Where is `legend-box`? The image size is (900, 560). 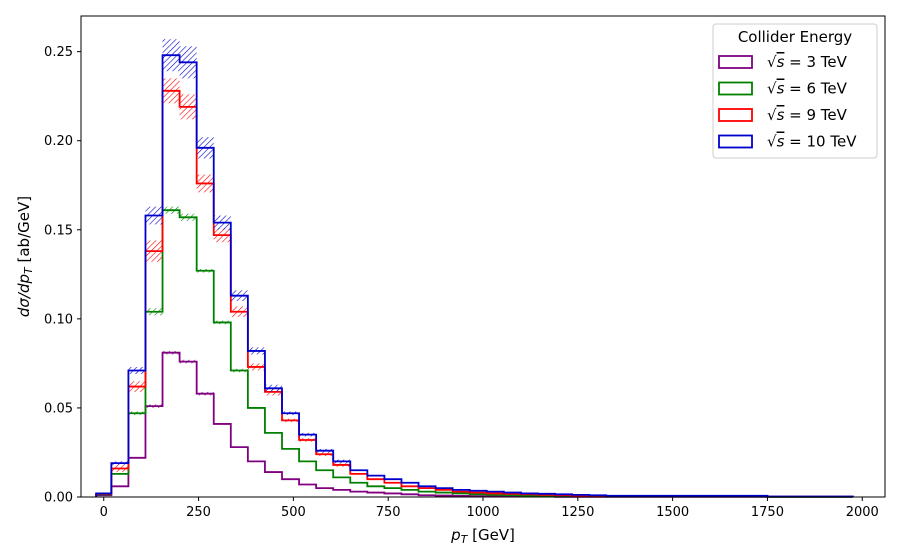
legend-box is located at coordinates (795, 91).